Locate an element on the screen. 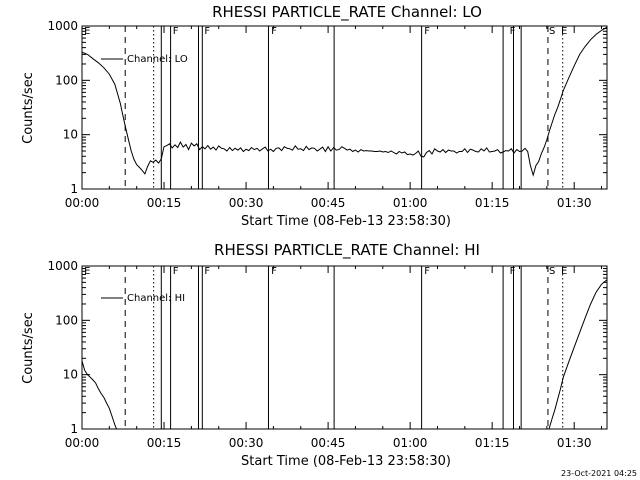  legend-label: Channel: HI is located at coordinates (156, 298).